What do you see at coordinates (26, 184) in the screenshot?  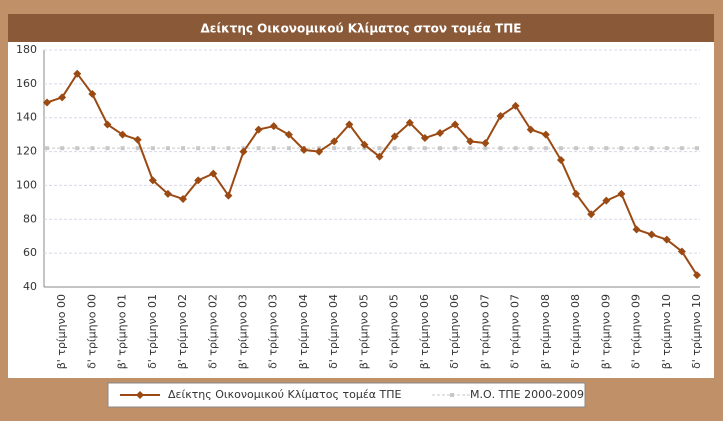 I see `y-tick-label: 100` at bounding box center [26, 184].